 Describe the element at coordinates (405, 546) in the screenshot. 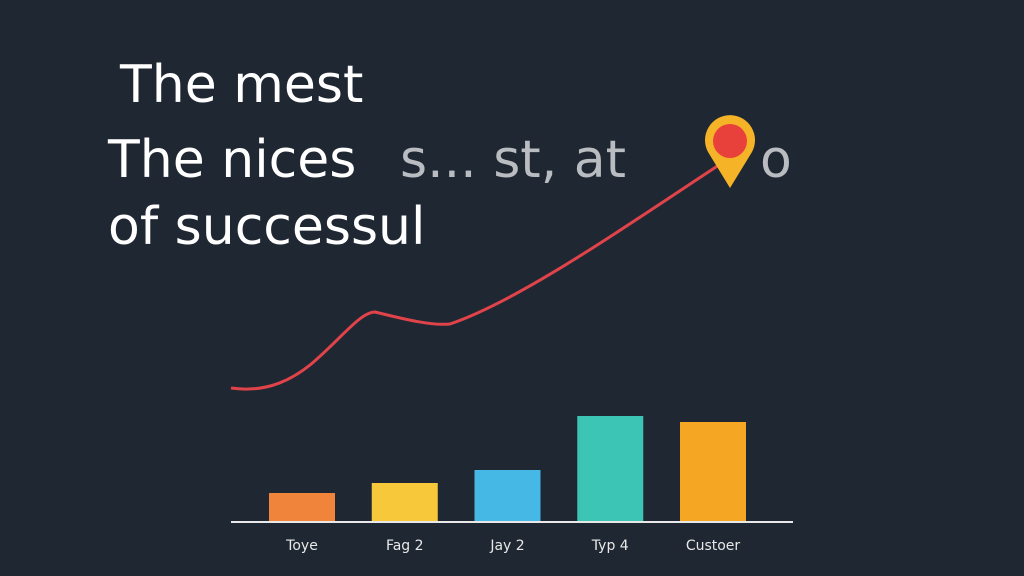

I see `x-tick-label: Fag 2` at that location.